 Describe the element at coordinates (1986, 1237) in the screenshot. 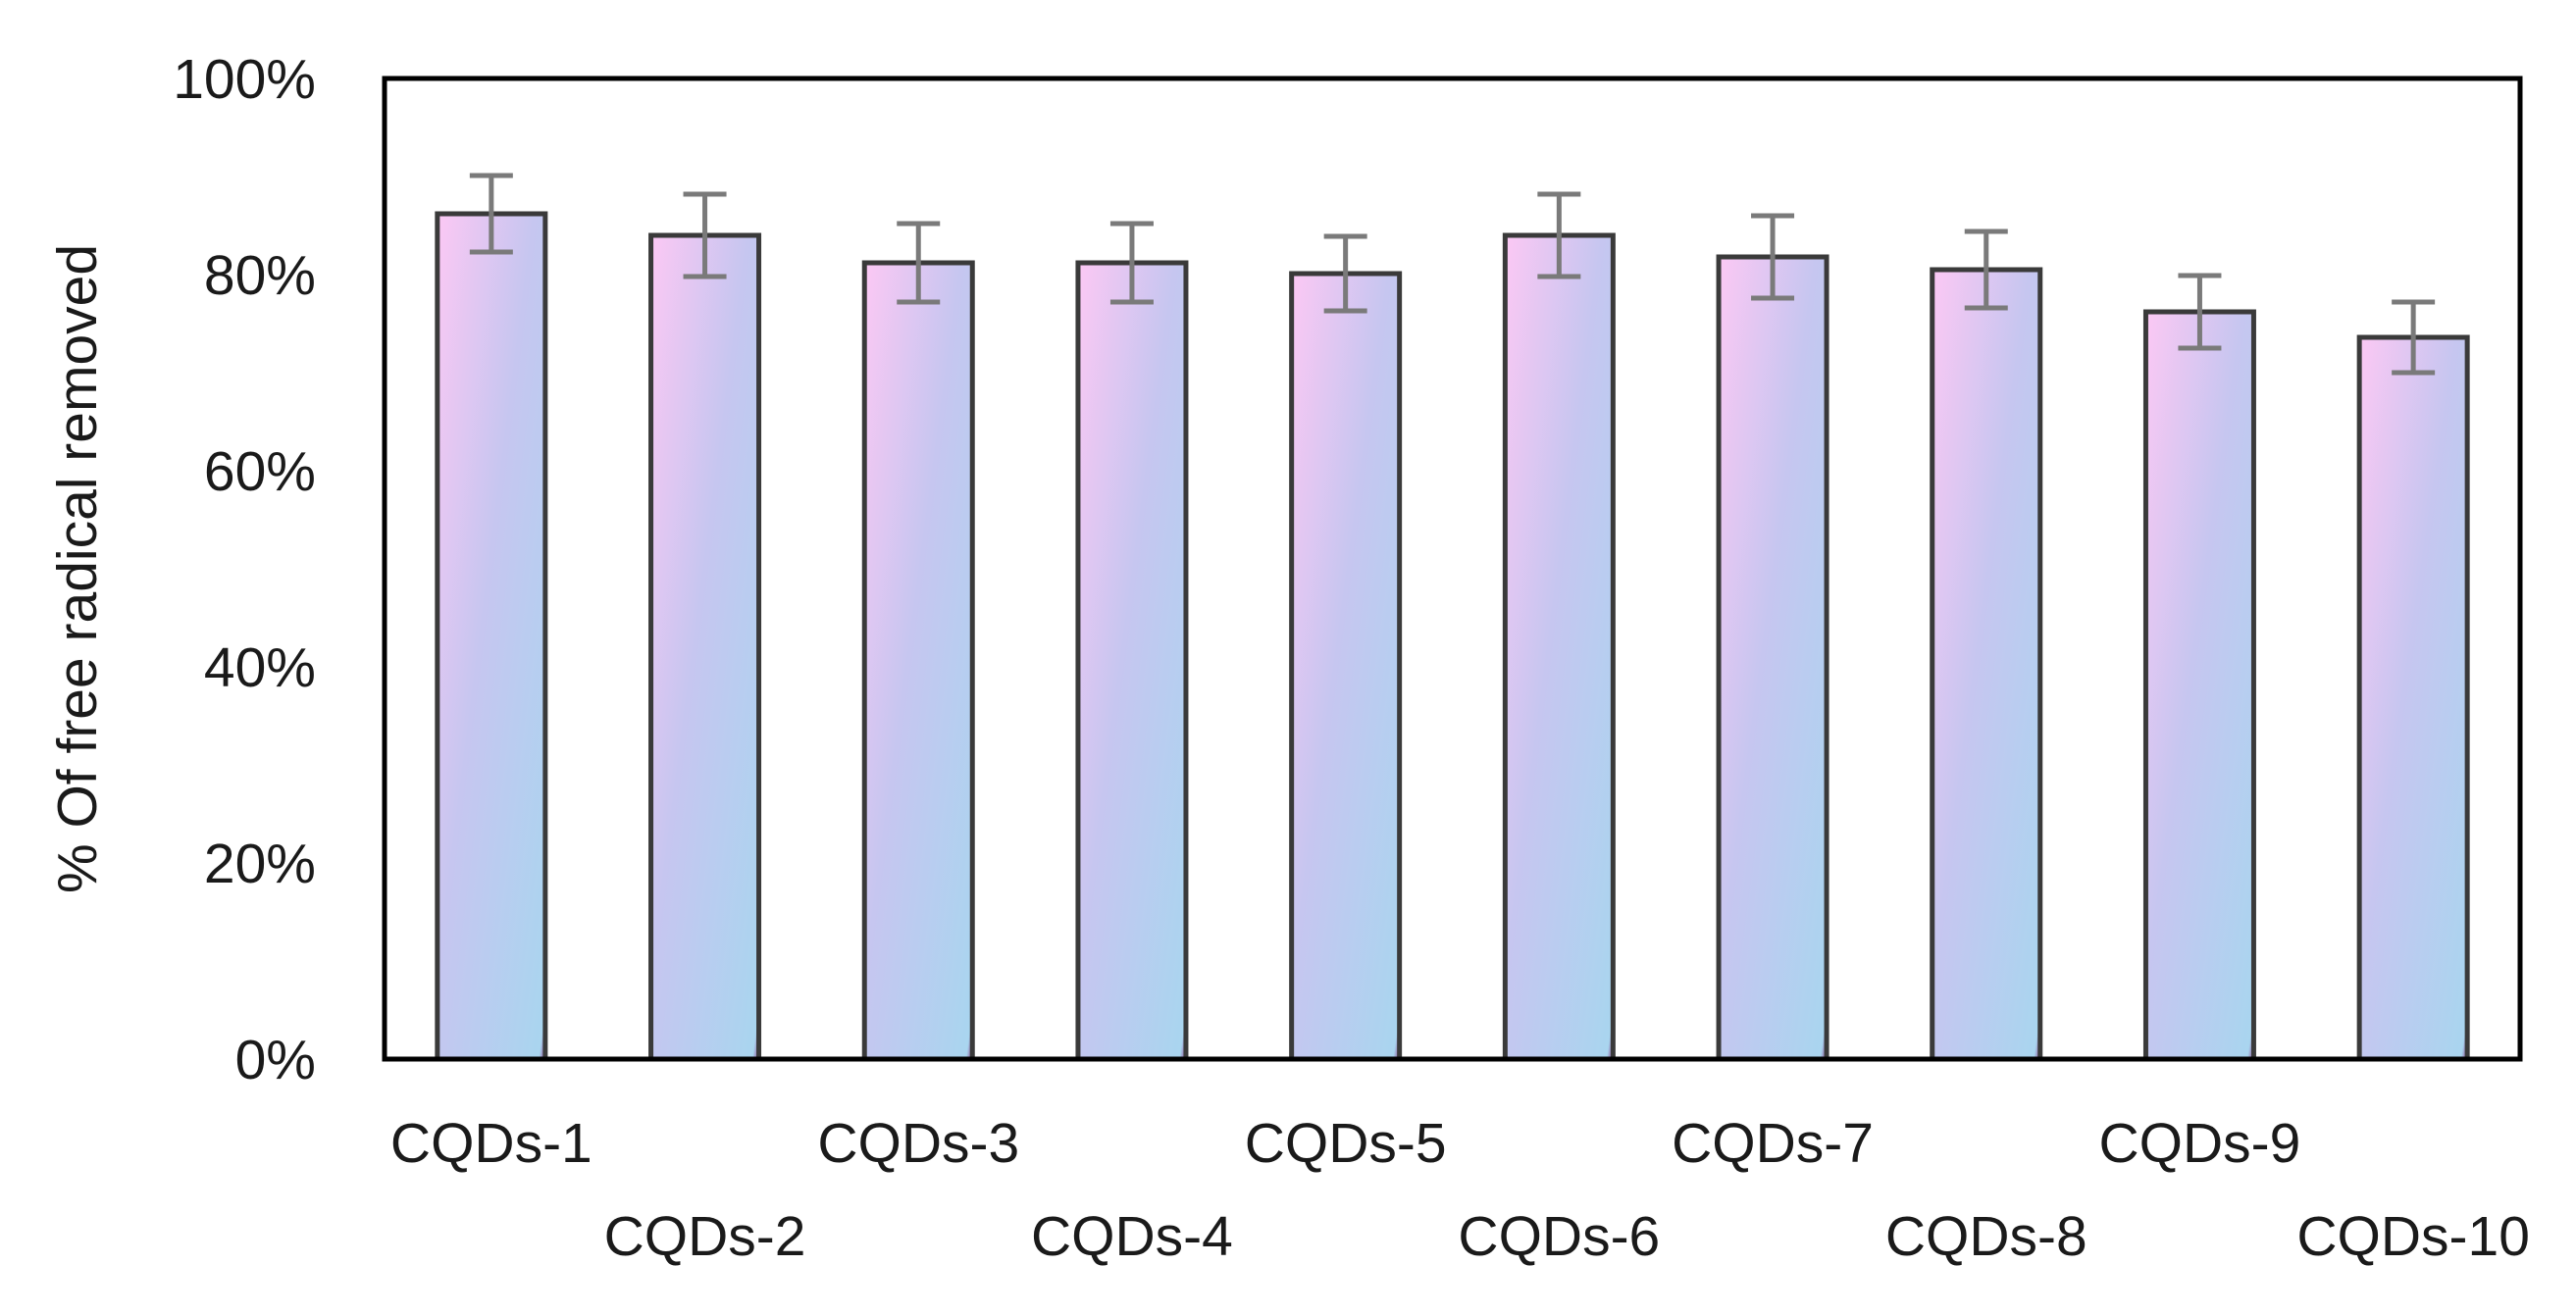

I see `x-tick-label: CQDs-8` at that location.